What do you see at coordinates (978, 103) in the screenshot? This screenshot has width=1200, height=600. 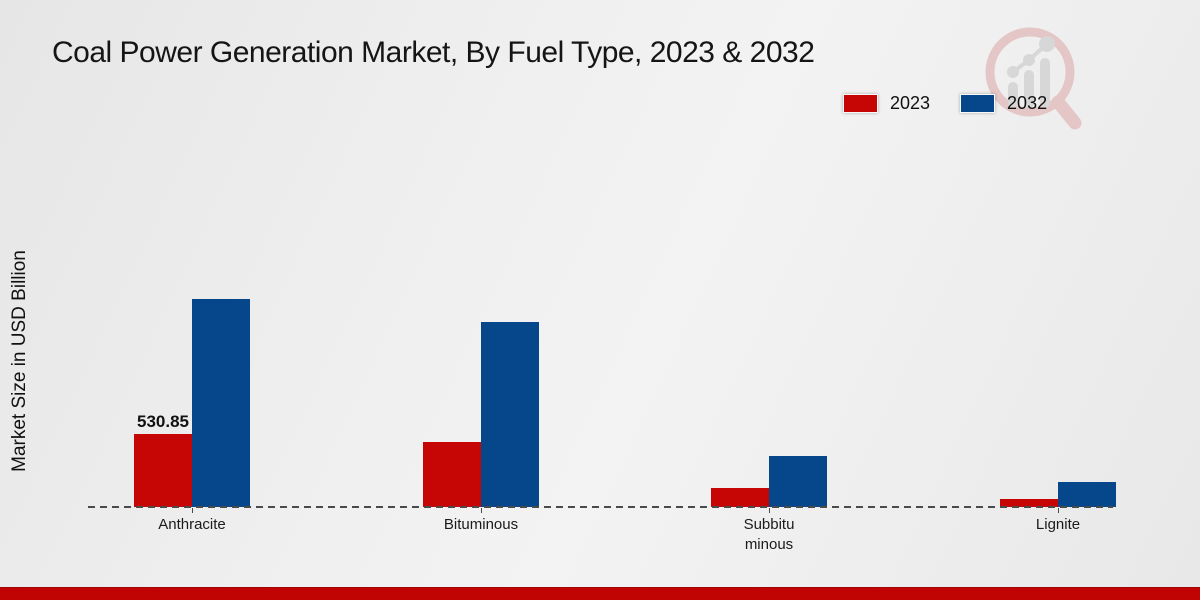 I see `legend-swatch-2032` at bounding box center [978, 103].